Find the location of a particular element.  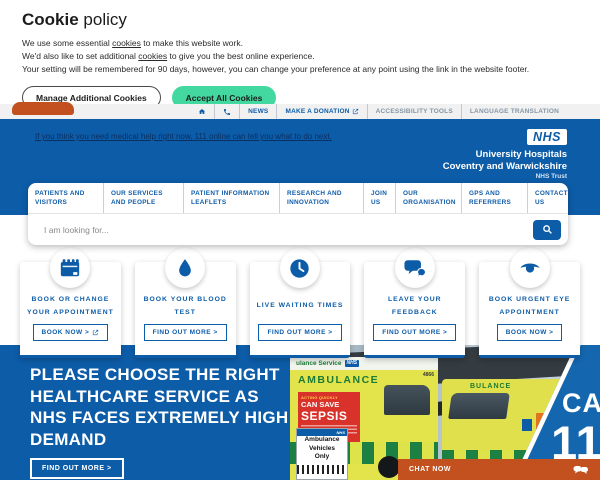

home-icon is located at coordinates (202, 111).